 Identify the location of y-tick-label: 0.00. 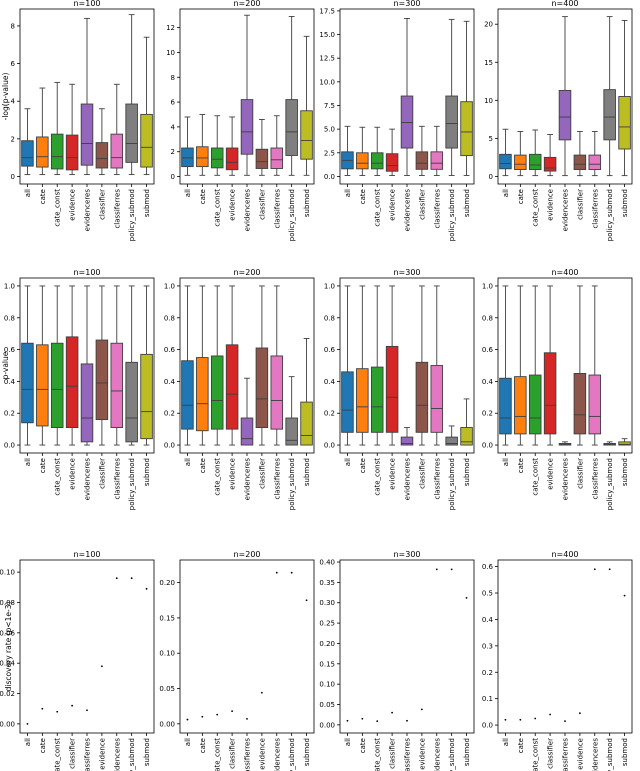
(167, 724).